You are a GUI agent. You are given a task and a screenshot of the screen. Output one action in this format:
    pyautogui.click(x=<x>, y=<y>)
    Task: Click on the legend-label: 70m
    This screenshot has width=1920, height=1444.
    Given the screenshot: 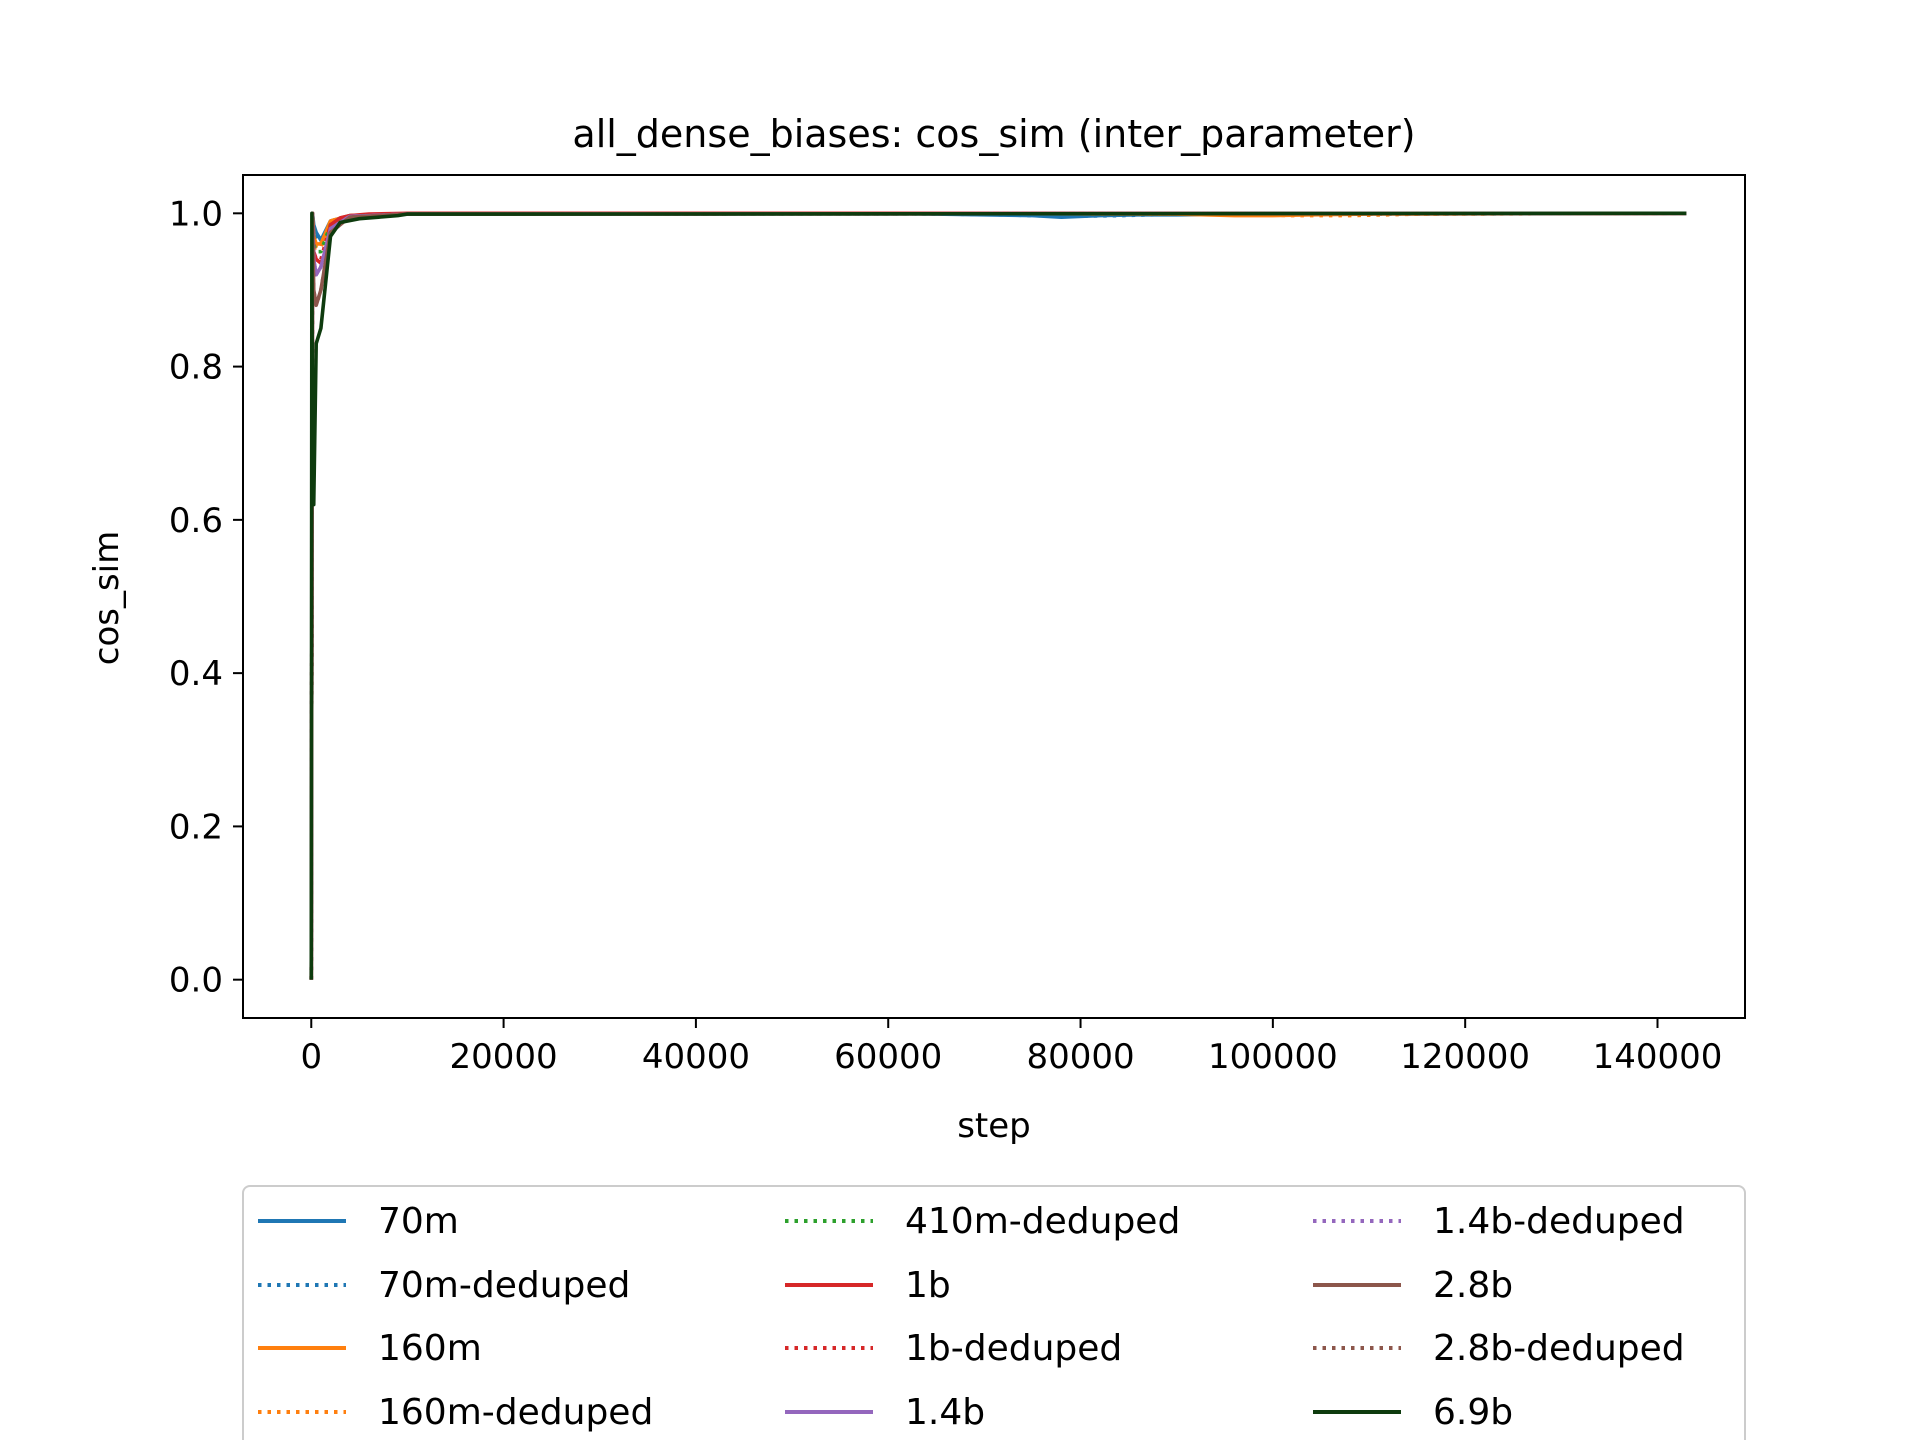 What is the action you would take?
    pyautogui.click(x=418, y=1221)
    